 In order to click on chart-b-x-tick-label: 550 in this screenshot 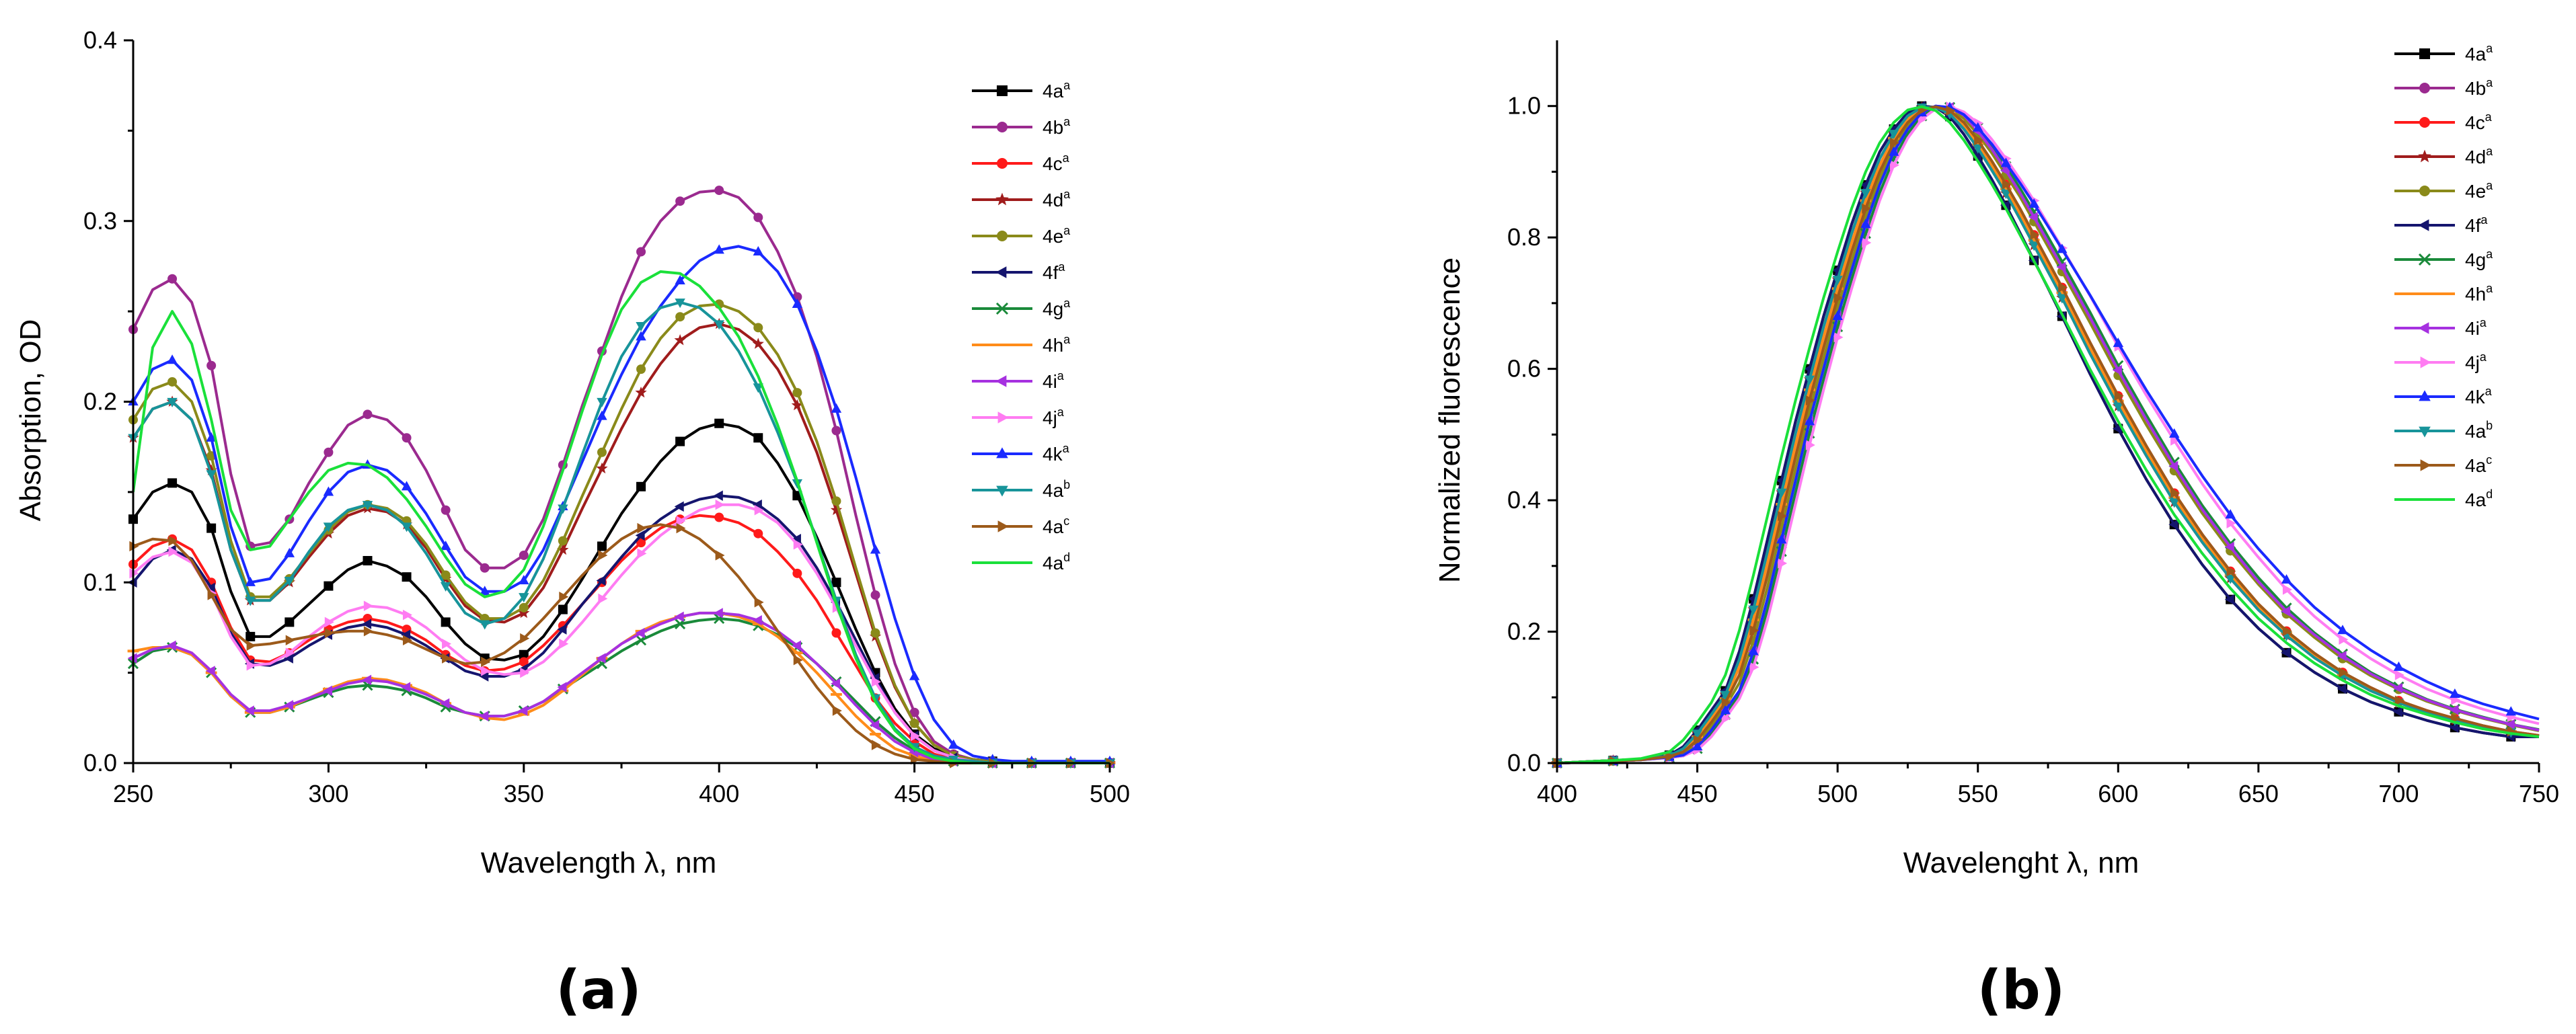, I will do `click(1978, 793)`.